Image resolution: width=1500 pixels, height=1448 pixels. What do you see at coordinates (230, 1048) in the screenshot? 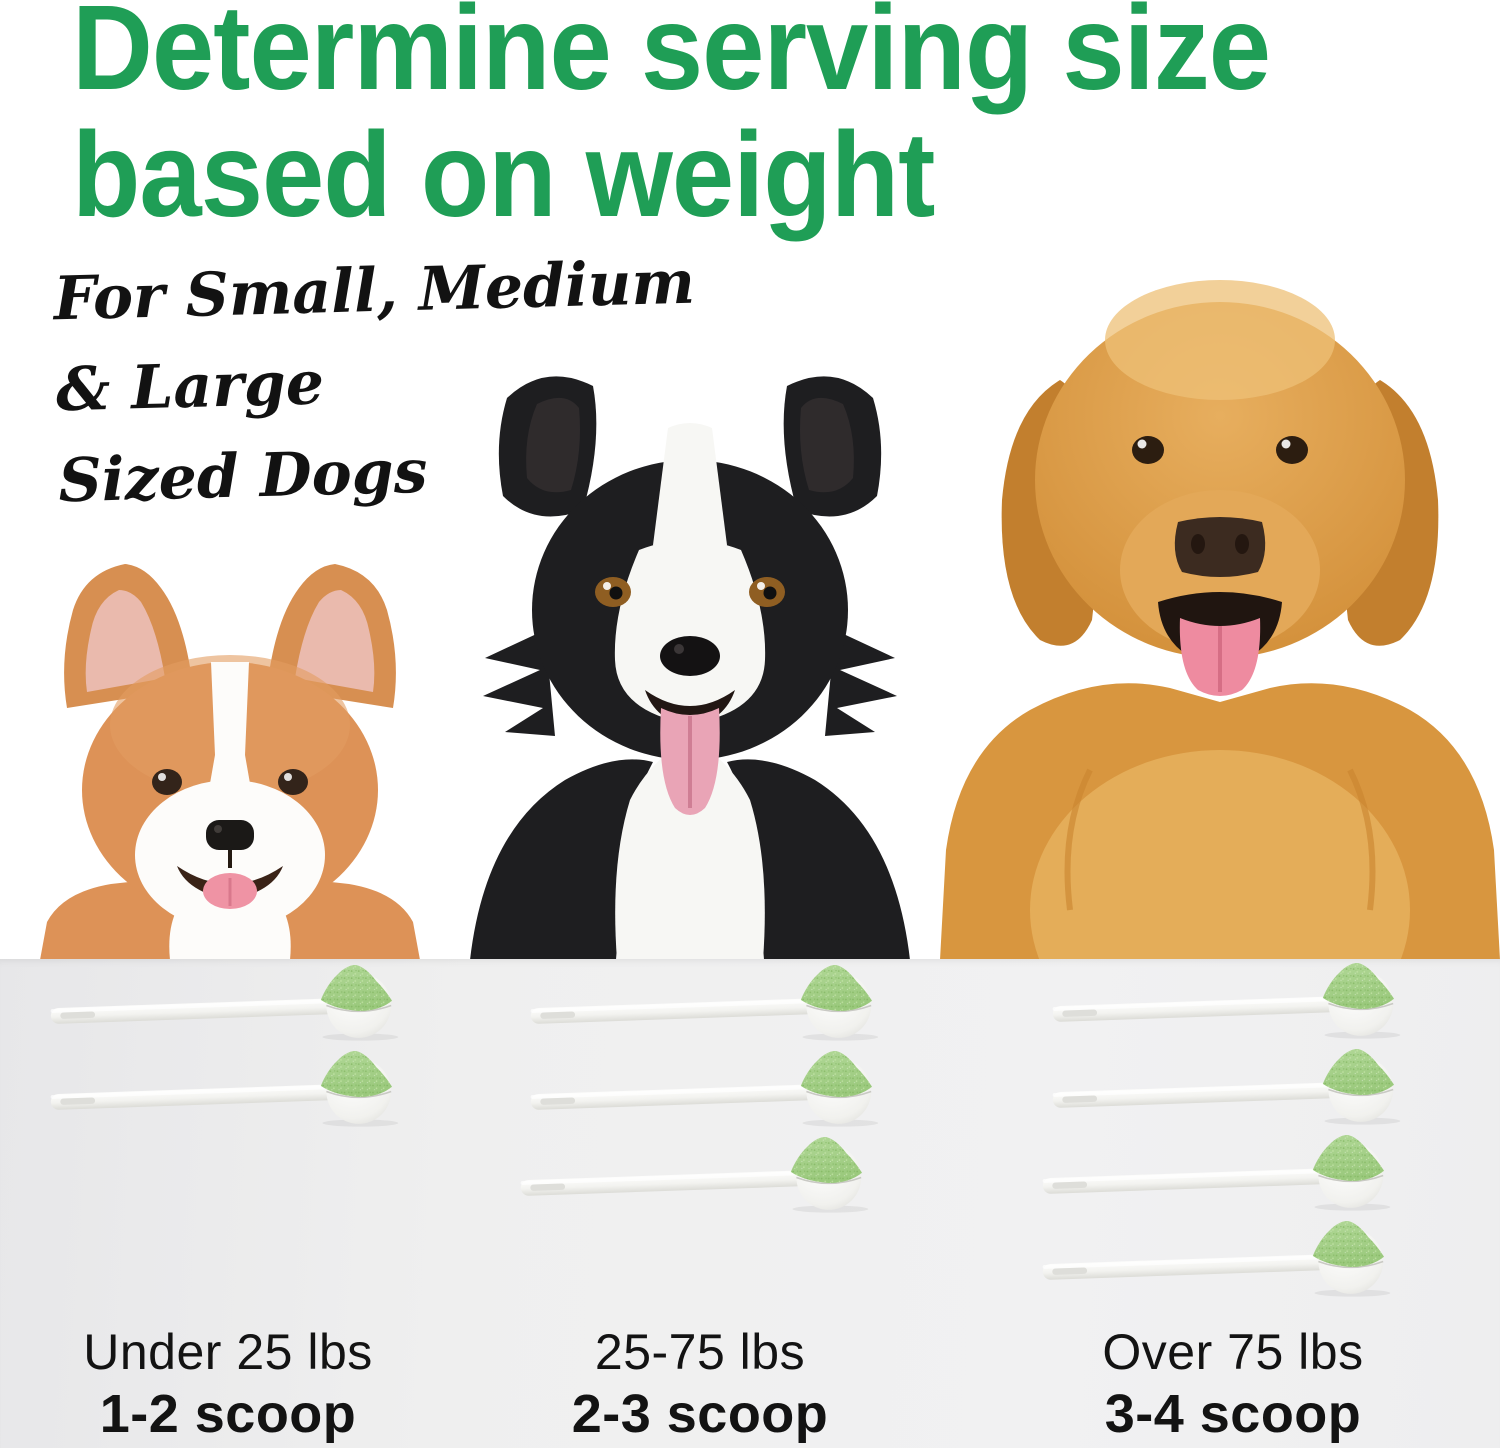
I see `scoop-stack-small` at bounding box center [230, 1048].